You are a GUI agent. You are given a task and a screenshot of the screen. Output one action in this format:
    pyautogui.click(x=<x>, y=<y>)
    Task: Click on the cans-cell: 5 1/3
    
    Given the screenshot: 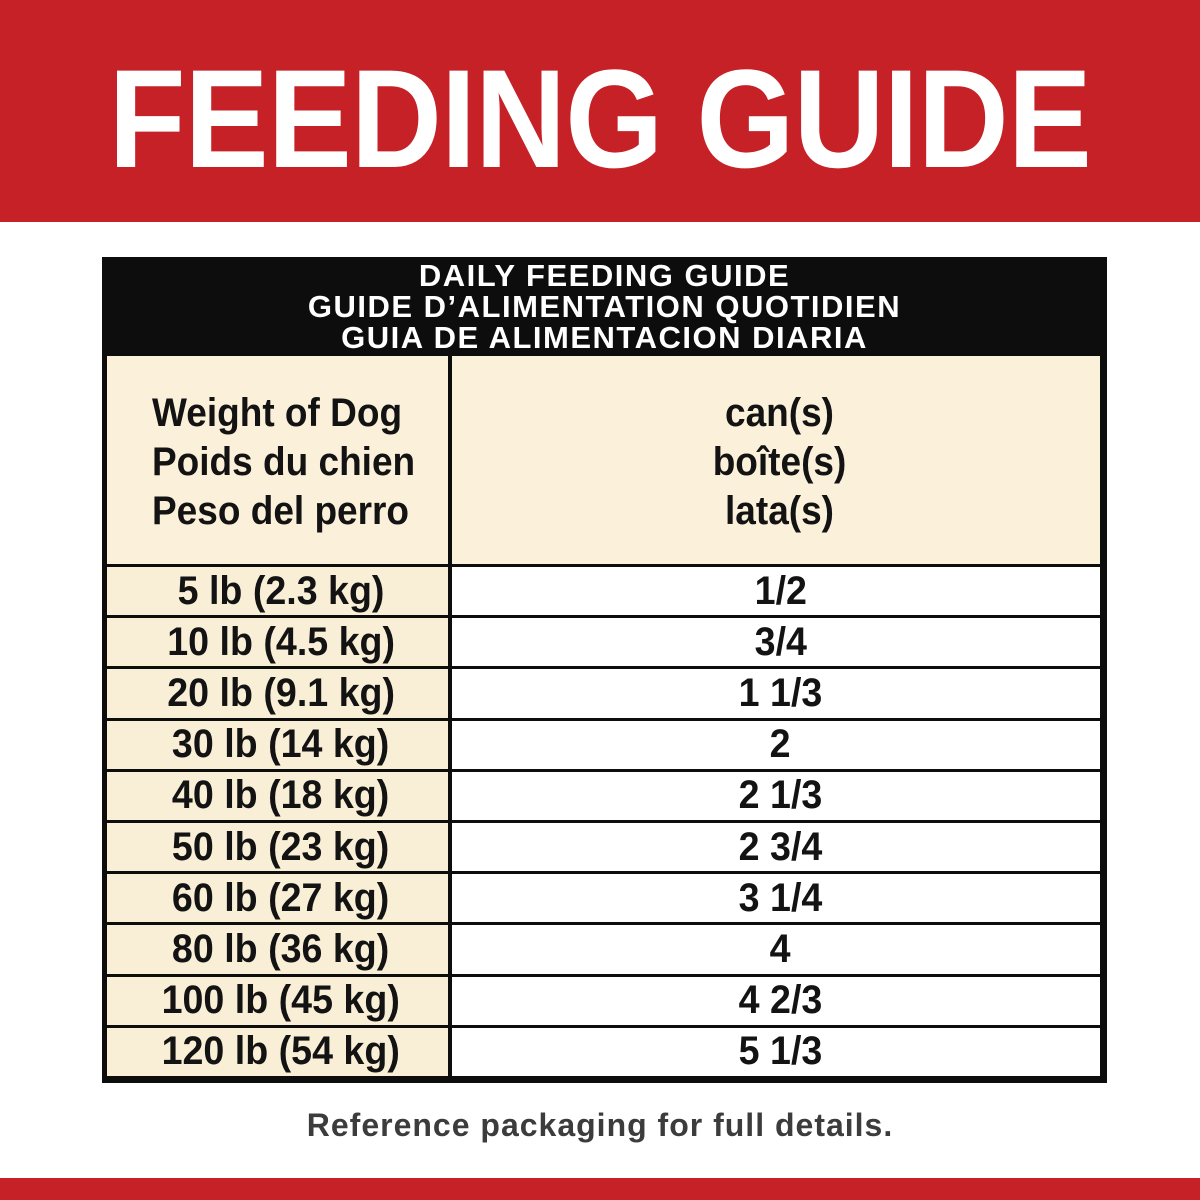 What is the action you would take?
    pyautogui.click(x=776, y=1052)
    